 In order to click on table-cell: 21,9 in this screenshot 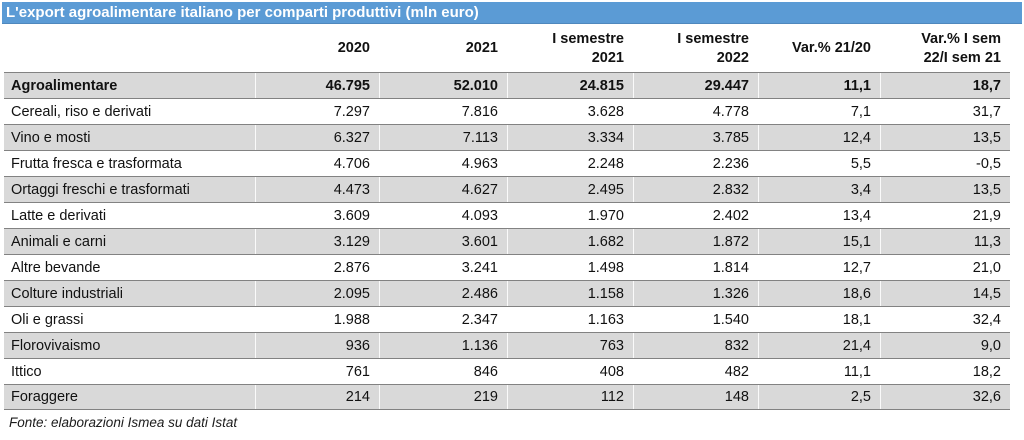, I will do `click(945, 215)`.